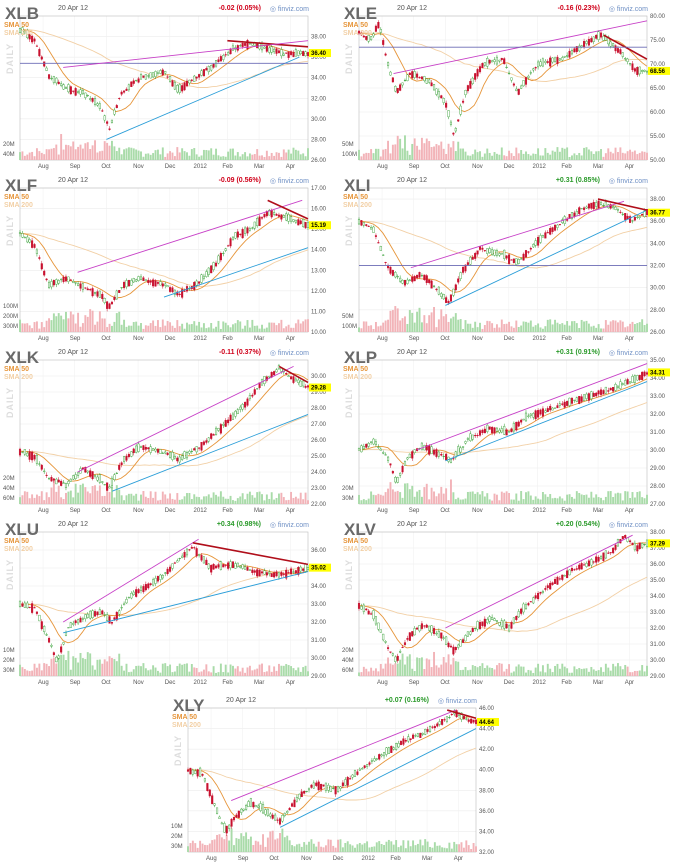 The image size is (678, 867). Describe the element at coordinates (487, 853) in the screenshot. I see `y-tick-label: 32.00` at that location.